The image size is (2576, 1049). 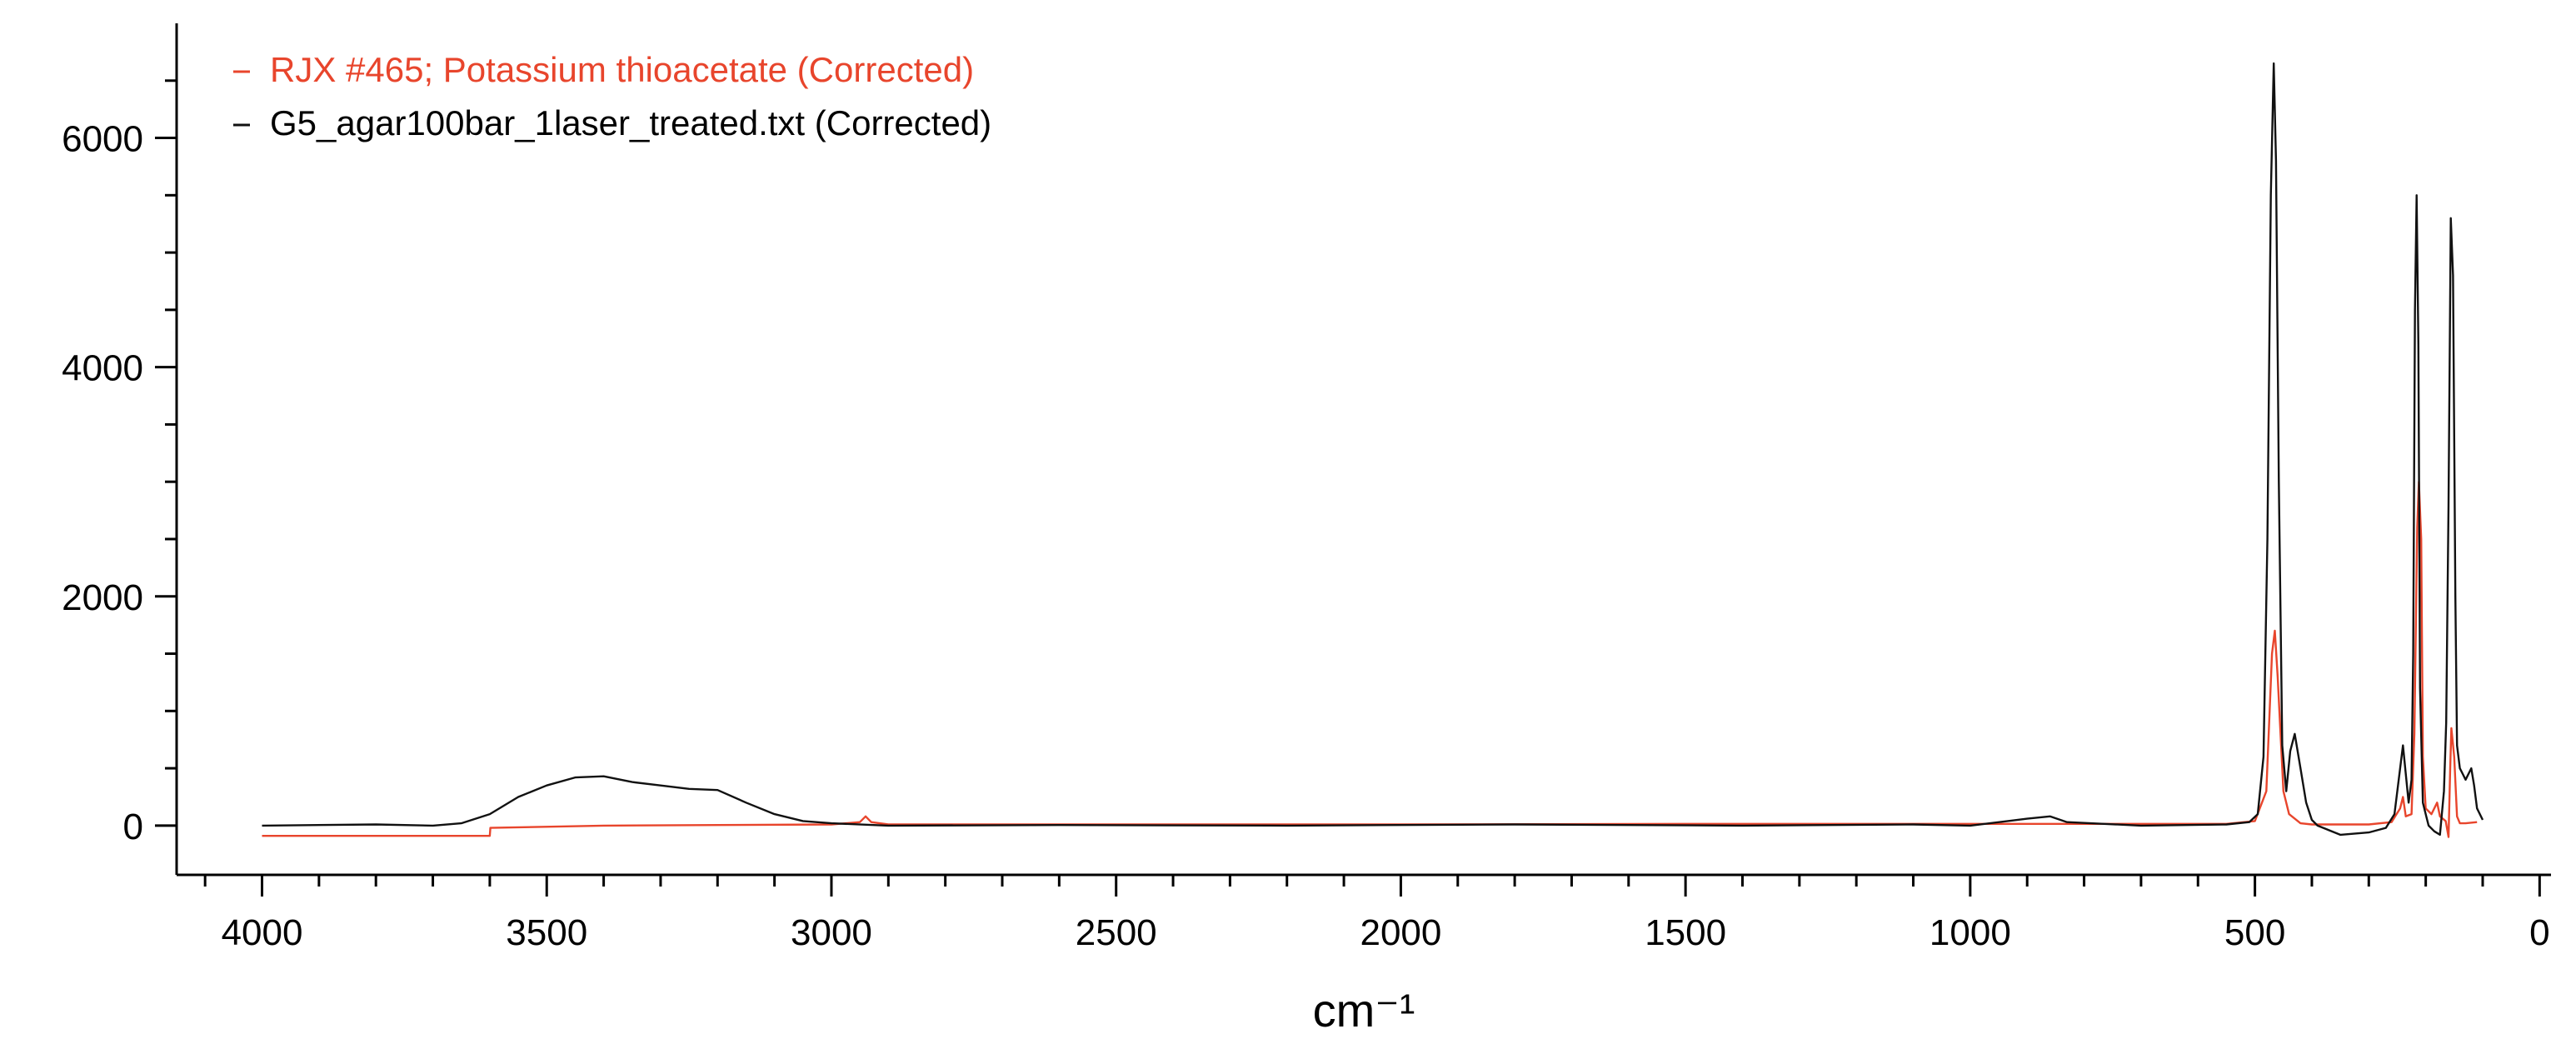 I want to click on y-tick-label: 4000, so click(x=102, y=368).